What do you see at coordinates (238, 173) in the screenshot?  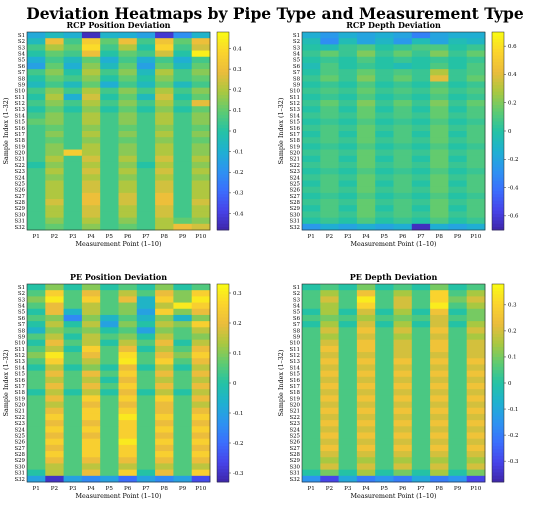 I see `colorbar-tick-label: -0.2` at bounding box center [238, 173].